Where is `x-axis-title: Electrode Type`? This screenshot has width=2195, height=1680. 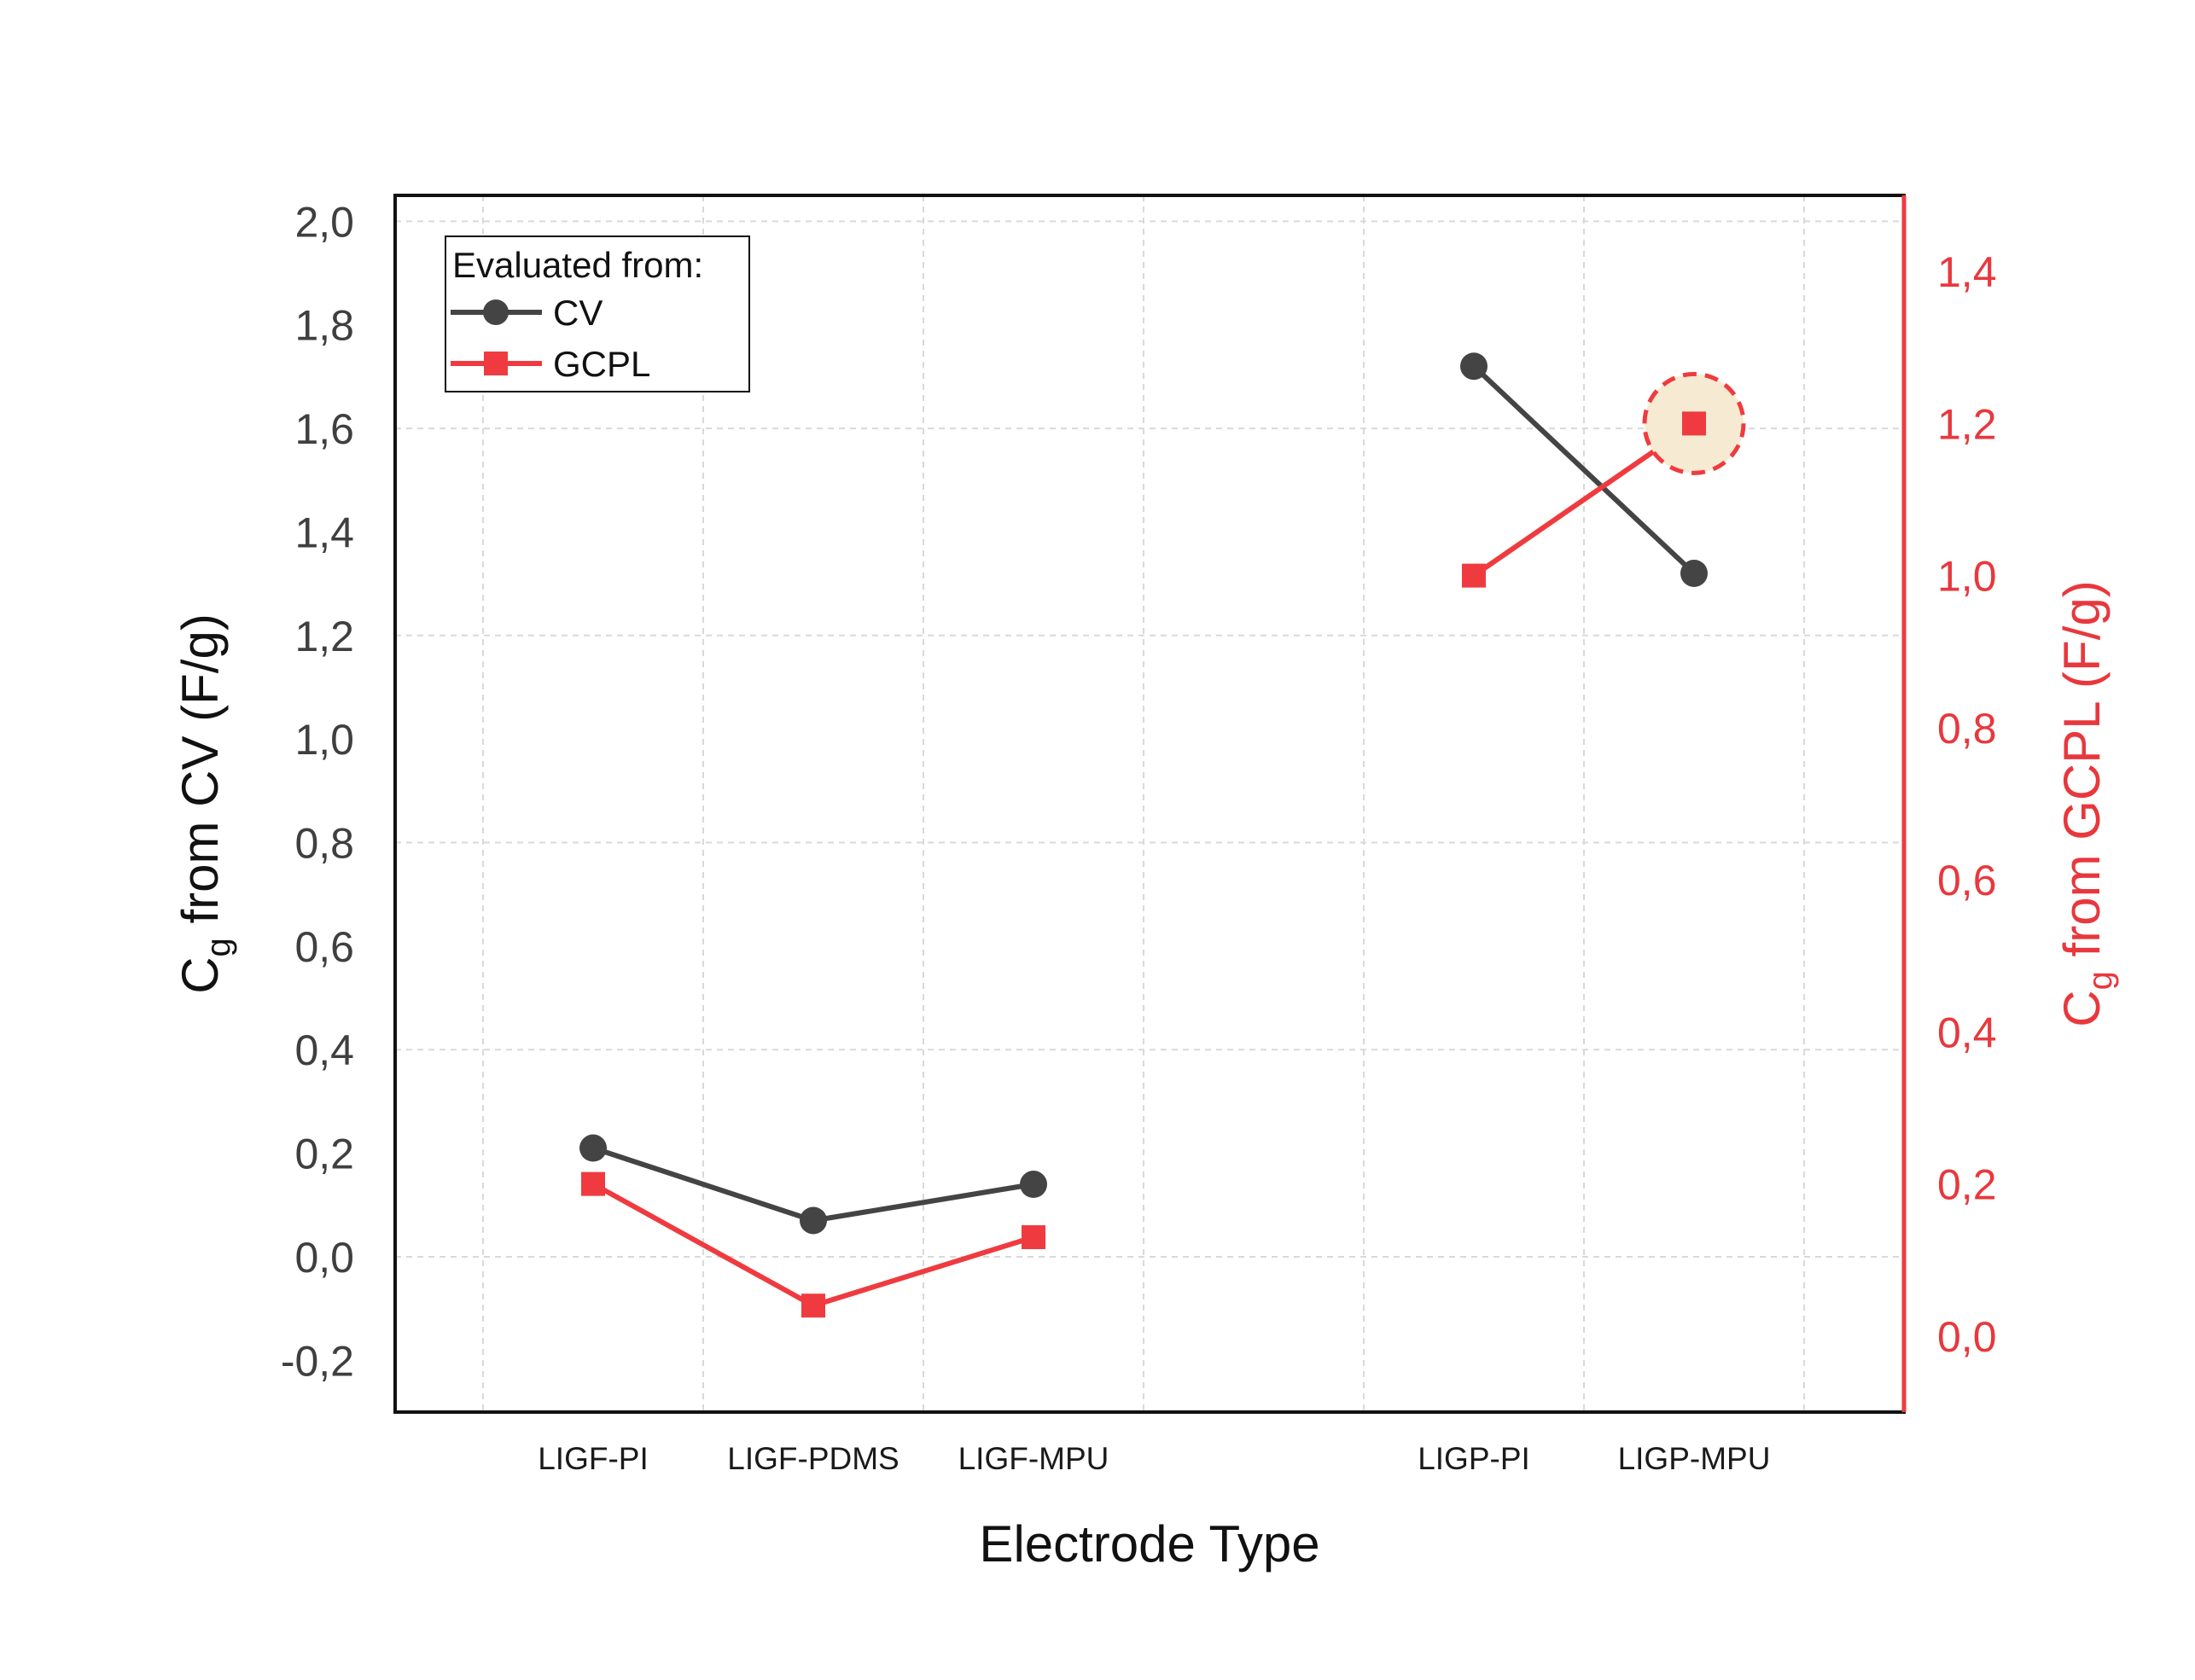
x-axis-title: Electrode Type is located at coordinates (1149, 1544).